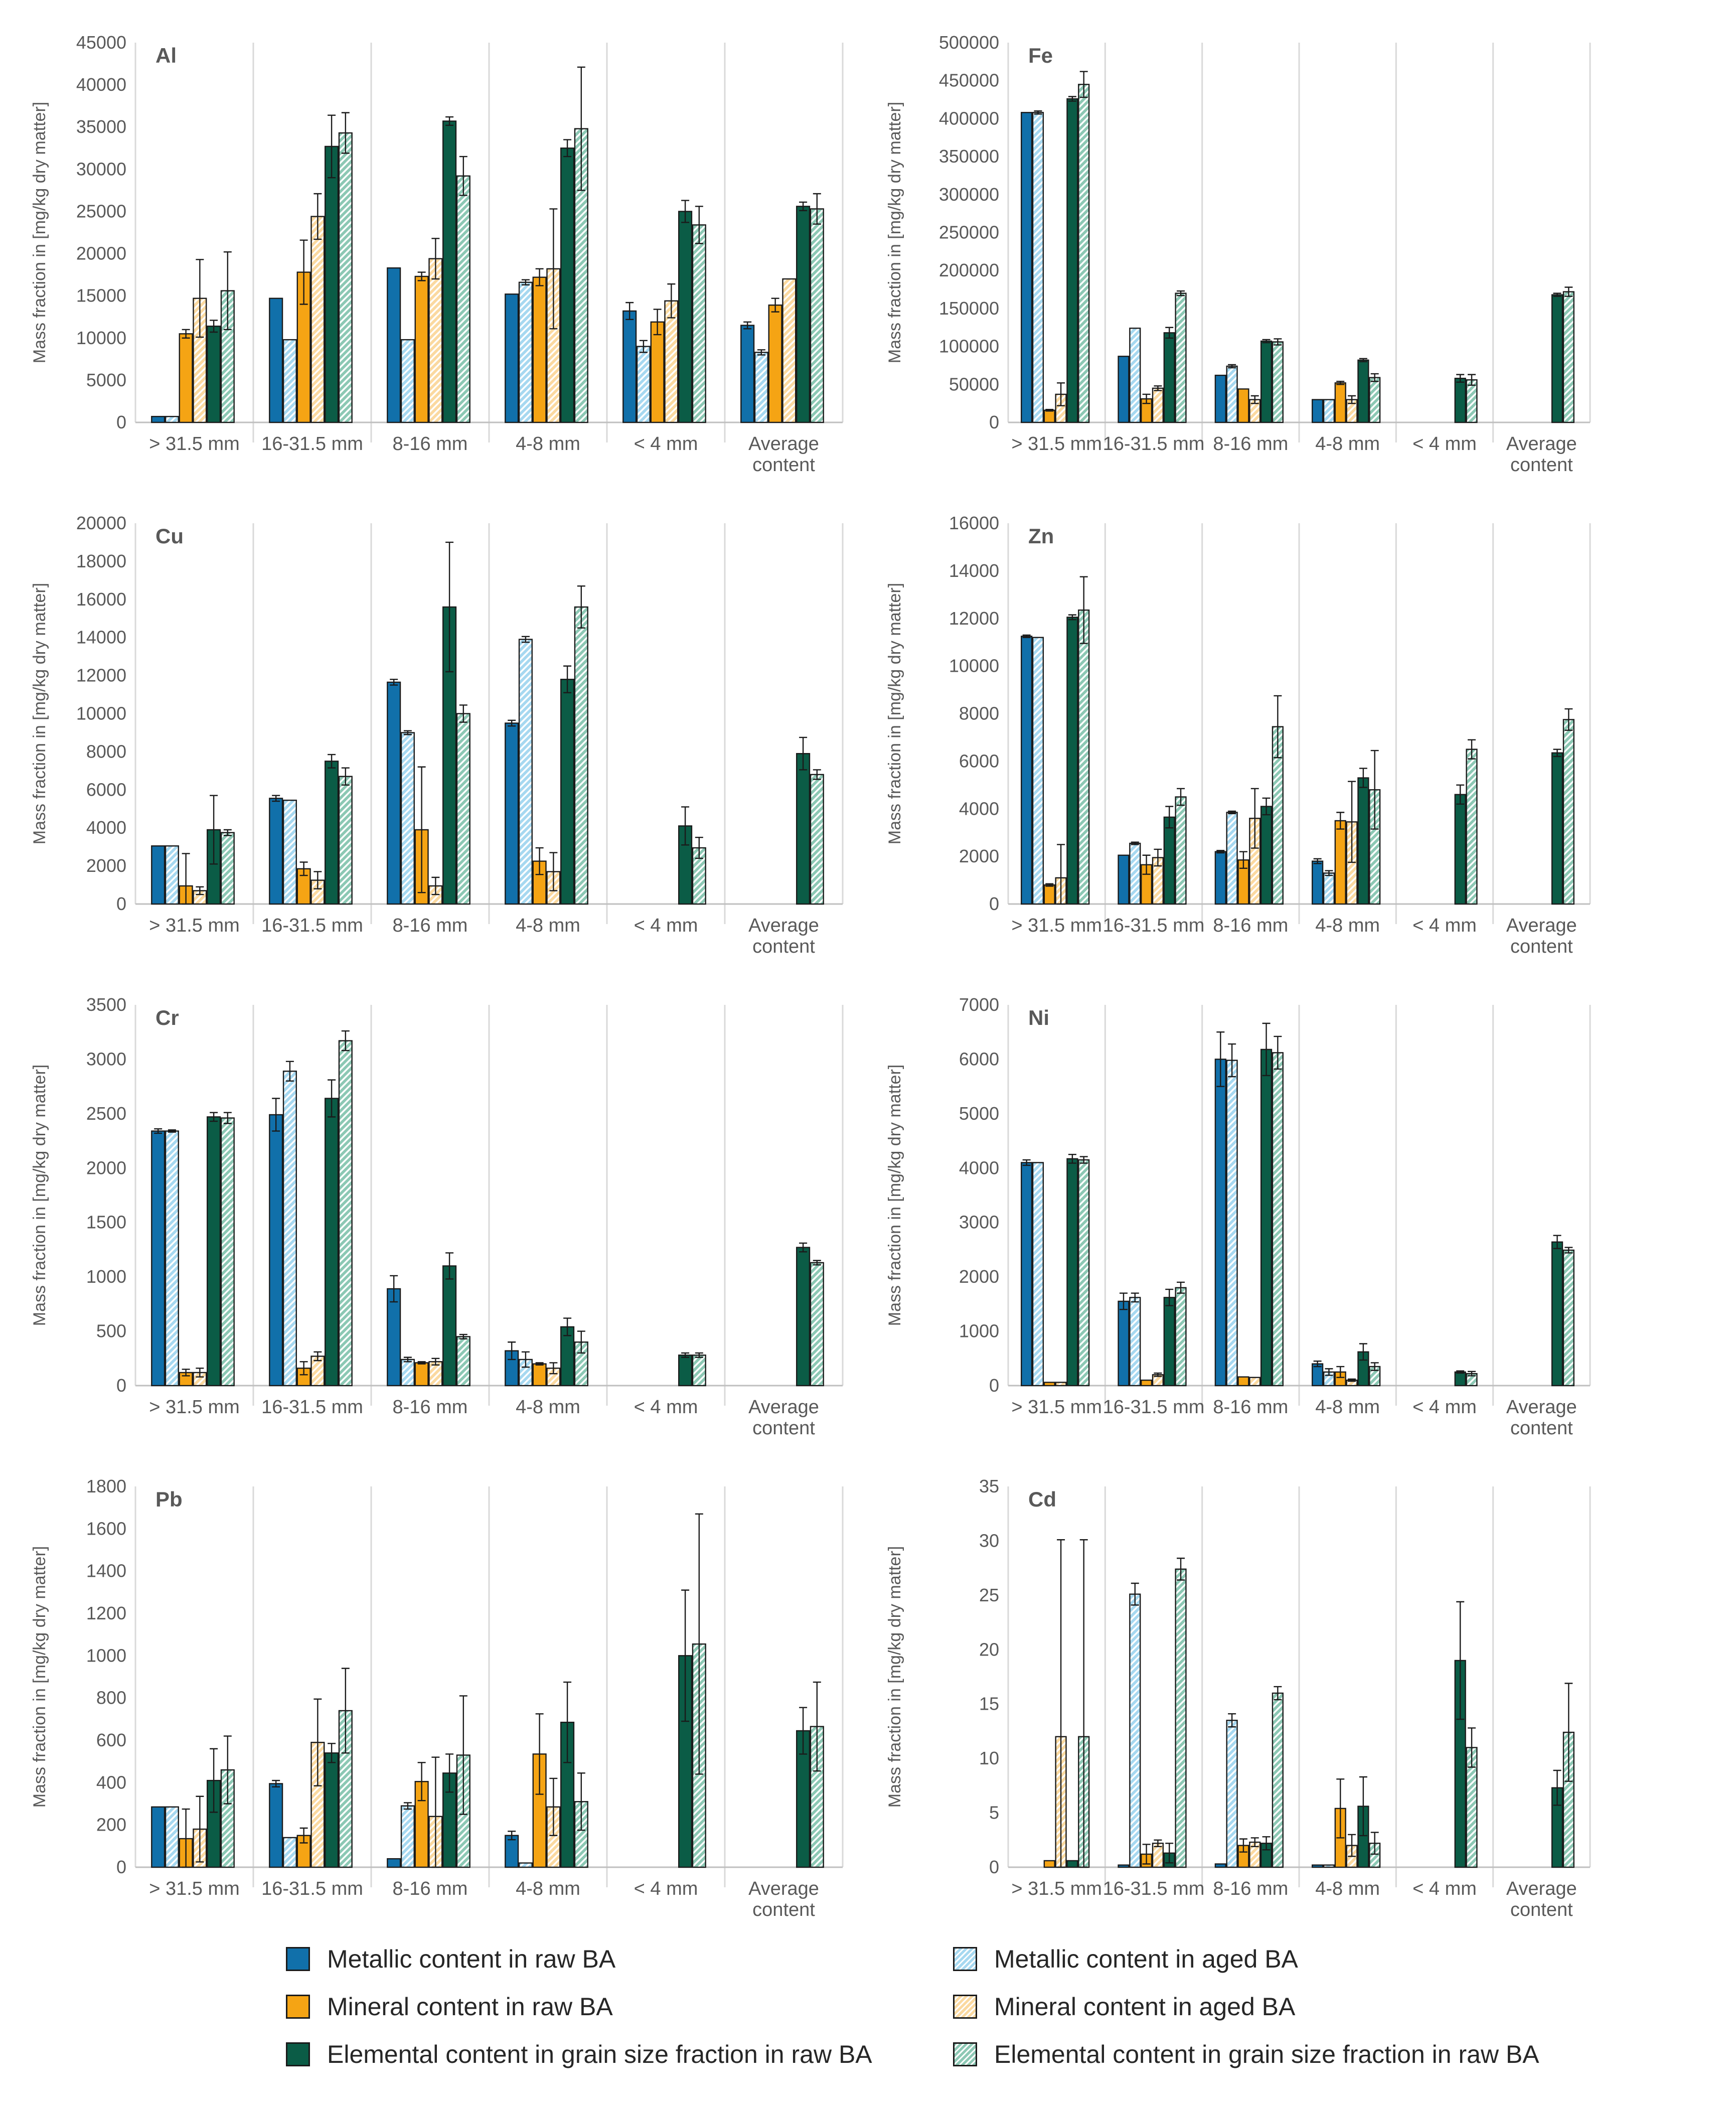  Describe the element at coordinates (106, 1167) in the screenshot. I see `y-tick-label: 2000` at that location.